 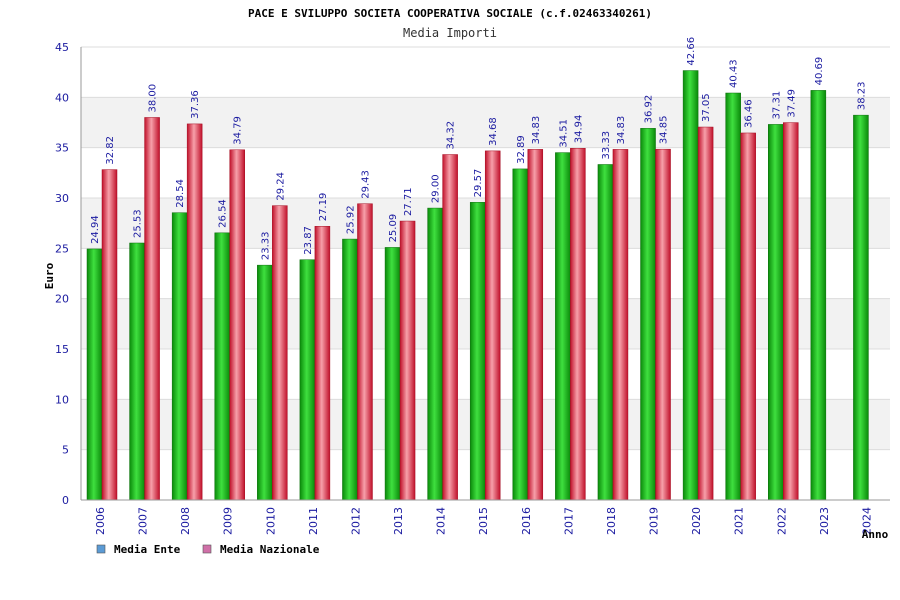 I want to click on bar-media-ente-2006, so click(x=94, y=374).